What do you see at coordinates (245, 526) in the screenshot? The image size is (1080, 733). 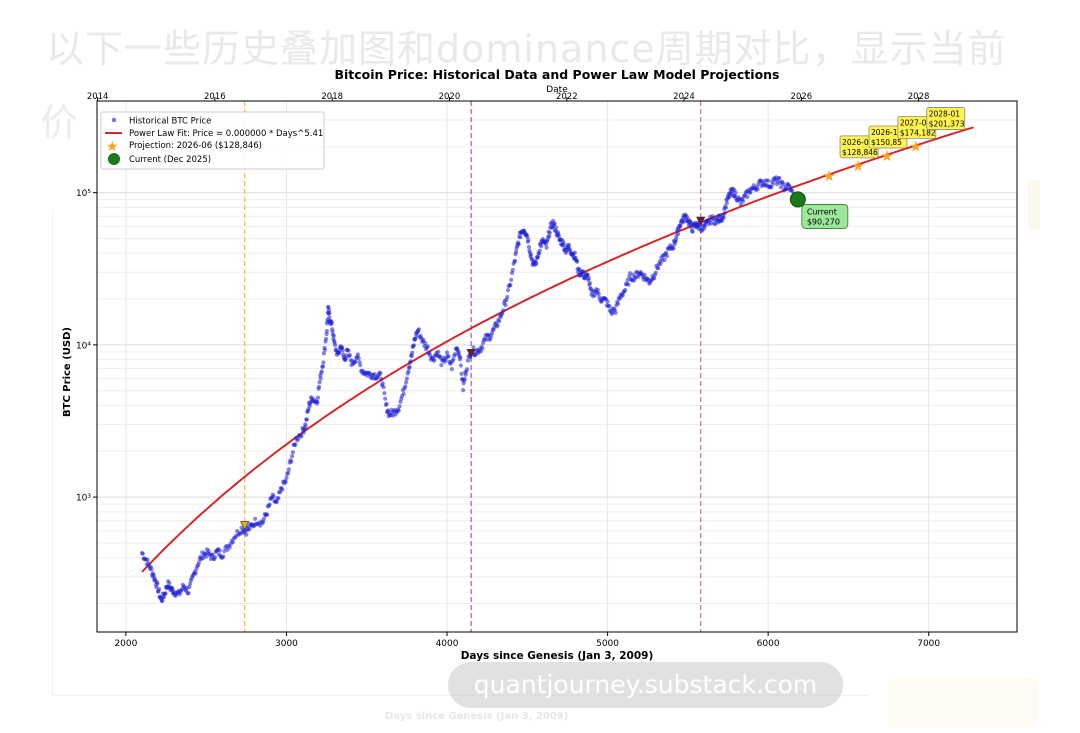 I see `halving-marker` at bounding box center [245, 526].